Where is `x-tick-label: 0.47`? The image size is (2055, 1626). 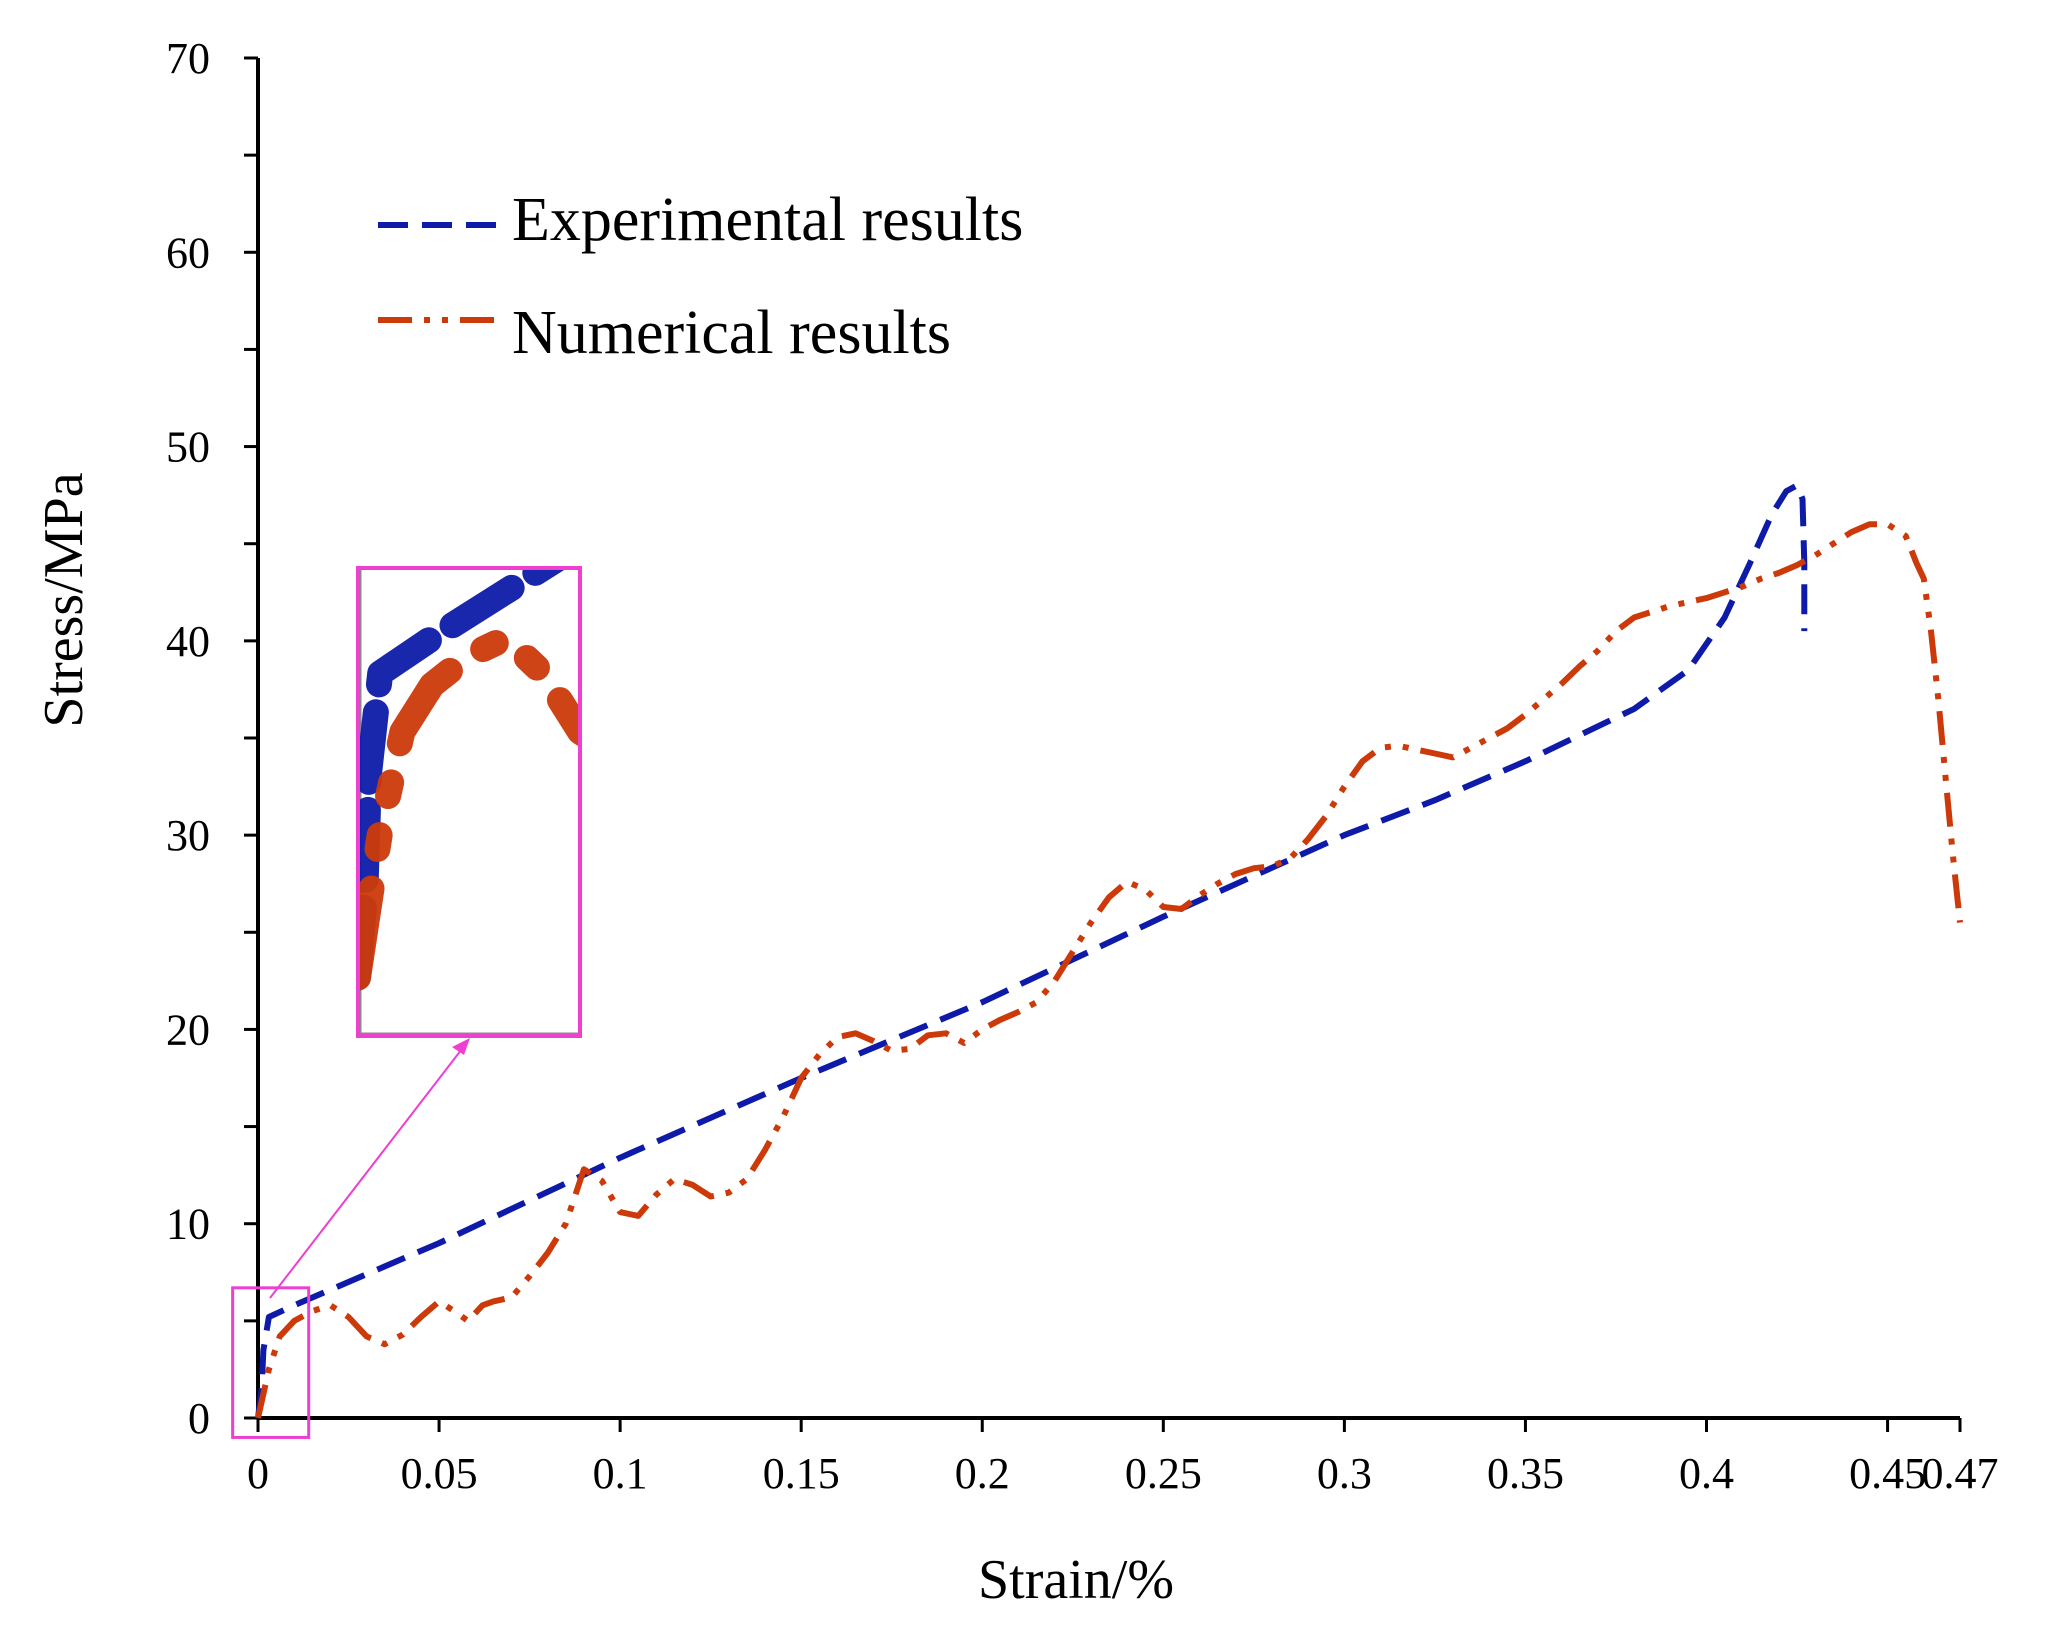 x-tick-label: 0.47 is located at coordinates (1960, 1473).